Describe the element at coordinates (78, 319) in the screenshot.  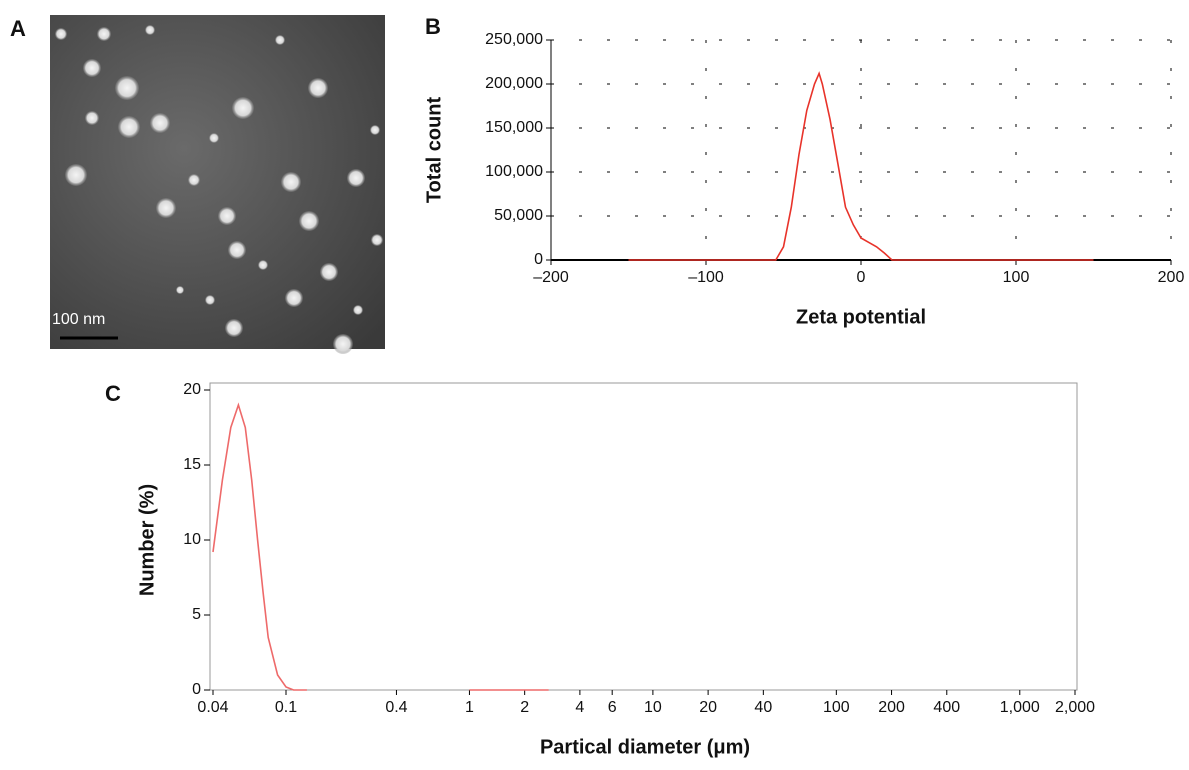
I see `scale-bar-label: 100 nm` at that location.